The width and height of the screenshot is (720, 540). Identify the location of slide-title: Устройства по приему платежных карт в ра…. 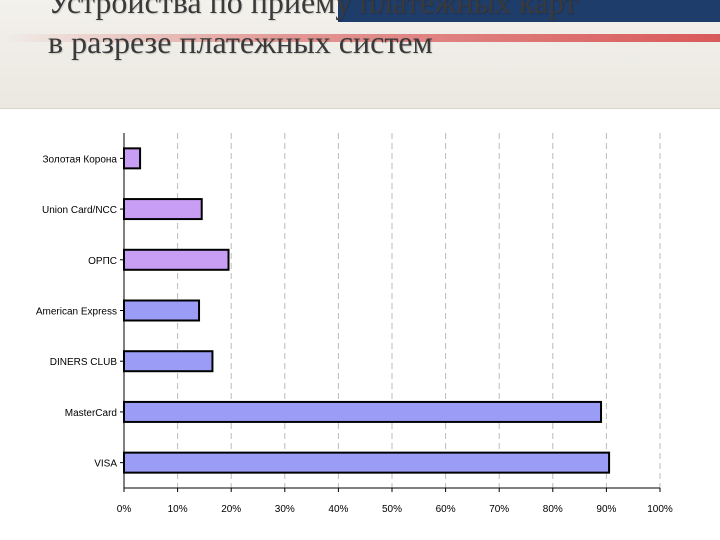
(378, 31).